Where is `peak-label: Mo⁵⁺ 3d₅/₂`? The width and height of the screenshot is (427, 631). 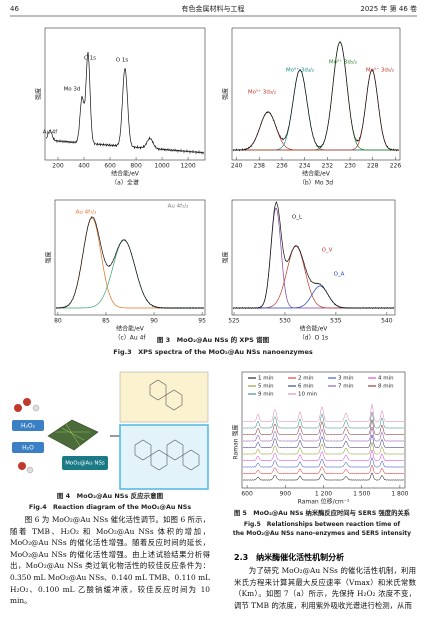 peak-label: Mo⁵⁺ 3d₅/₂ is located at coordinates (380, 70).